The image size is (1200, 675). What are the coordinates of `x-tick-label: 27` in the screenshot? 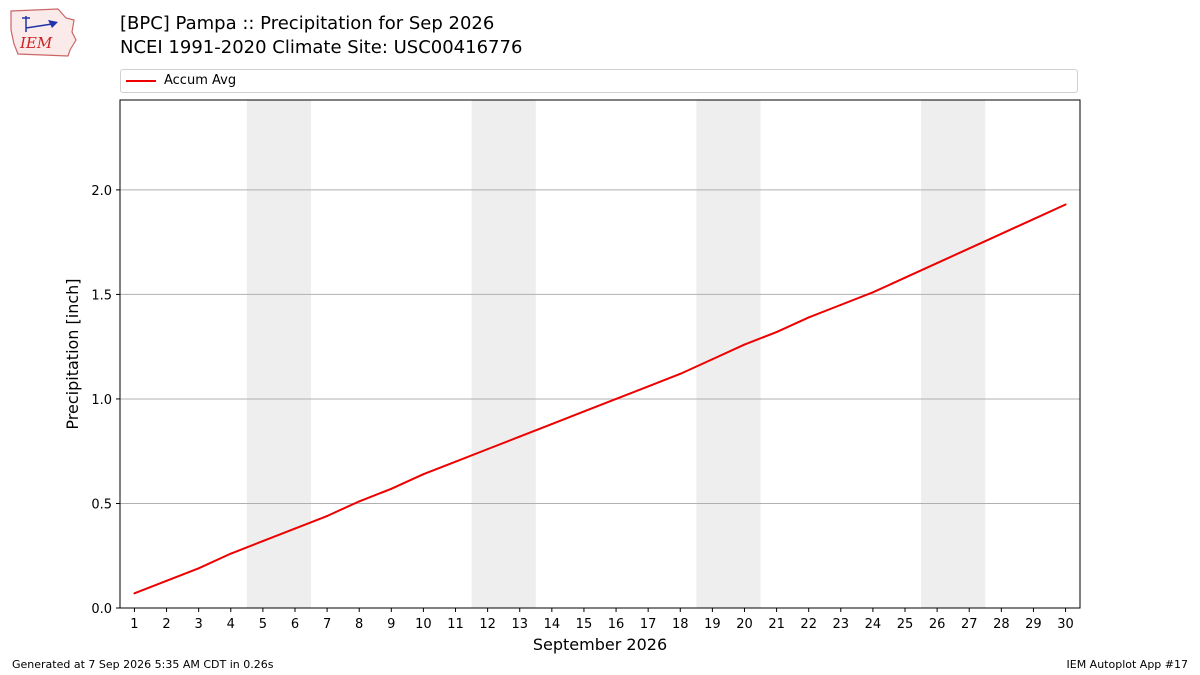 It's located at (969, 624).